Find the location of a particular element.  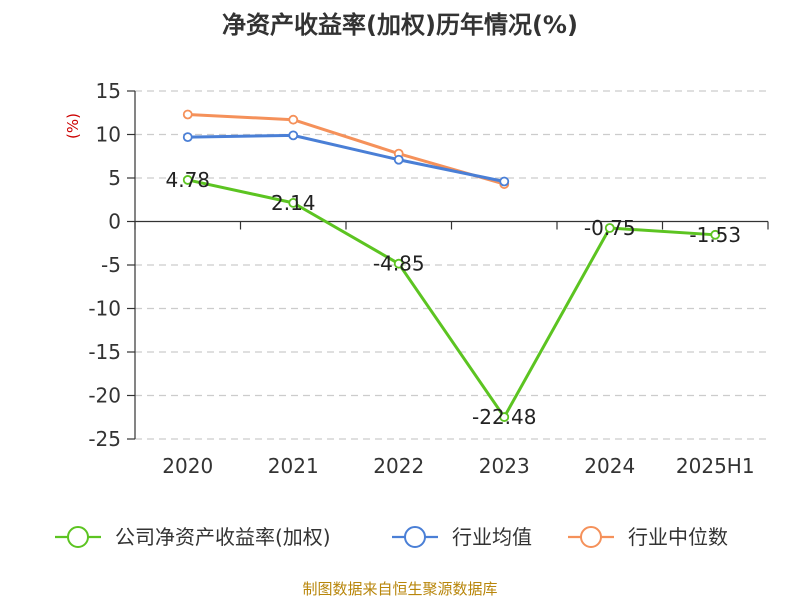

data-label: -4.85 is located at coordinates (399, 264).